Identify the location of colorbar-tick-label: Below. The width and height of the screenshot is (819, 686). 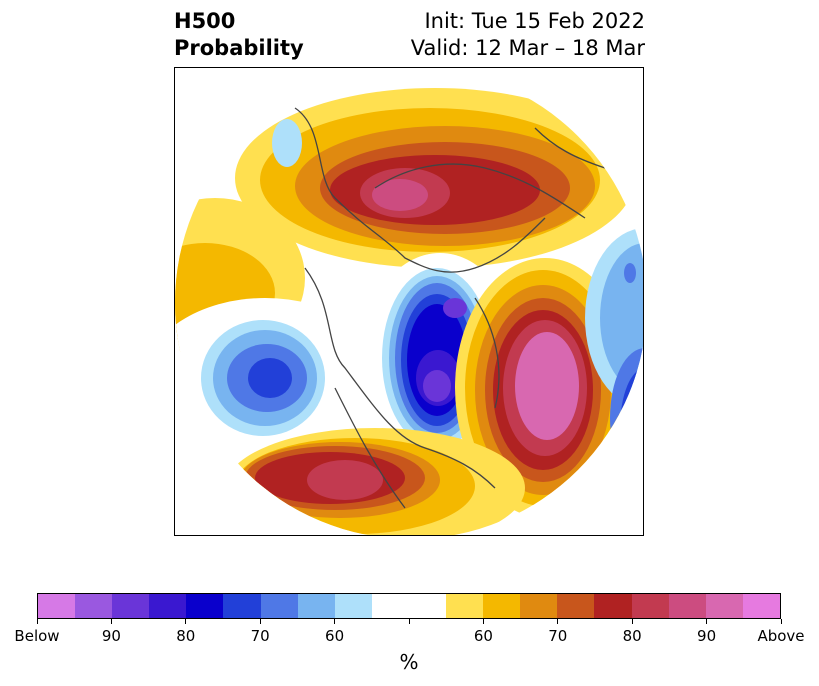
(37, 636).